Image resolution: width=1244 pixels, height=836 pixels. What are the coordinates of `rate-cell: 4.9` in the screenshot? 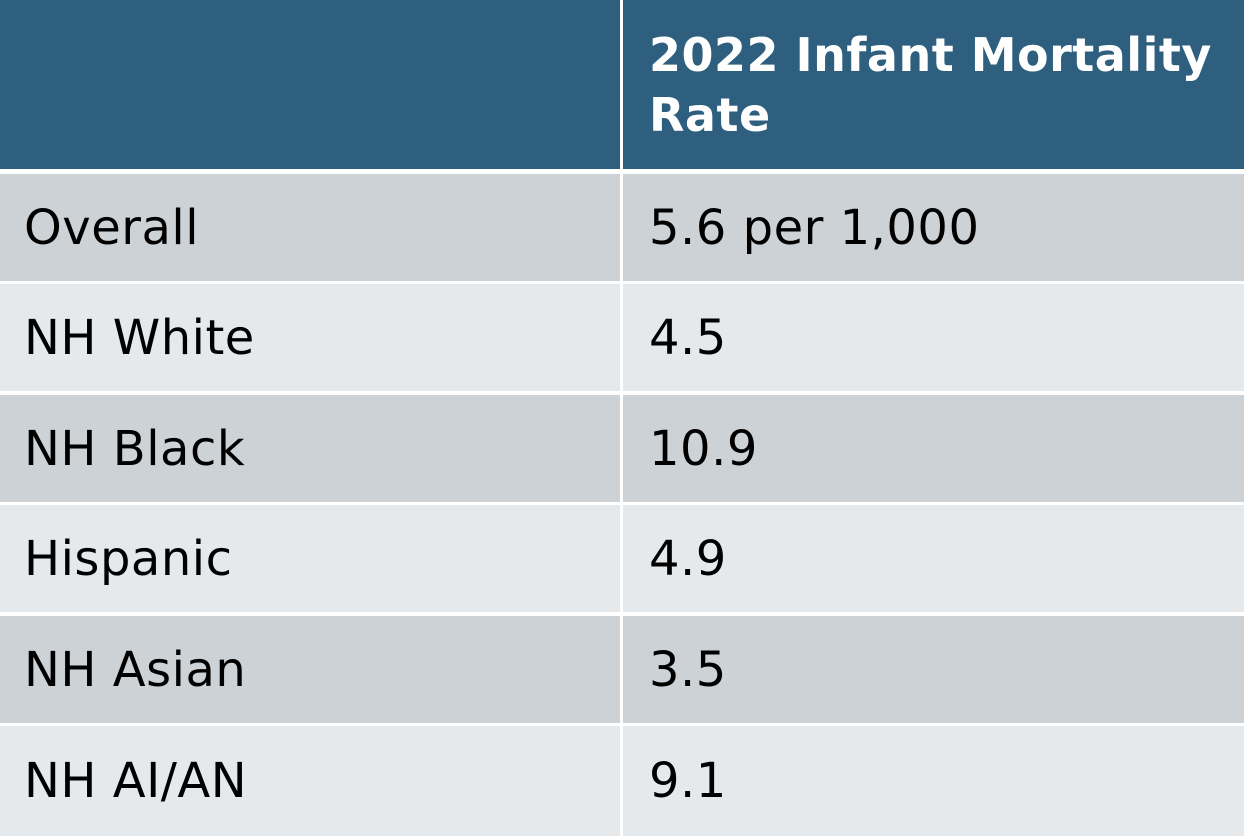 It's located at (933, 558).